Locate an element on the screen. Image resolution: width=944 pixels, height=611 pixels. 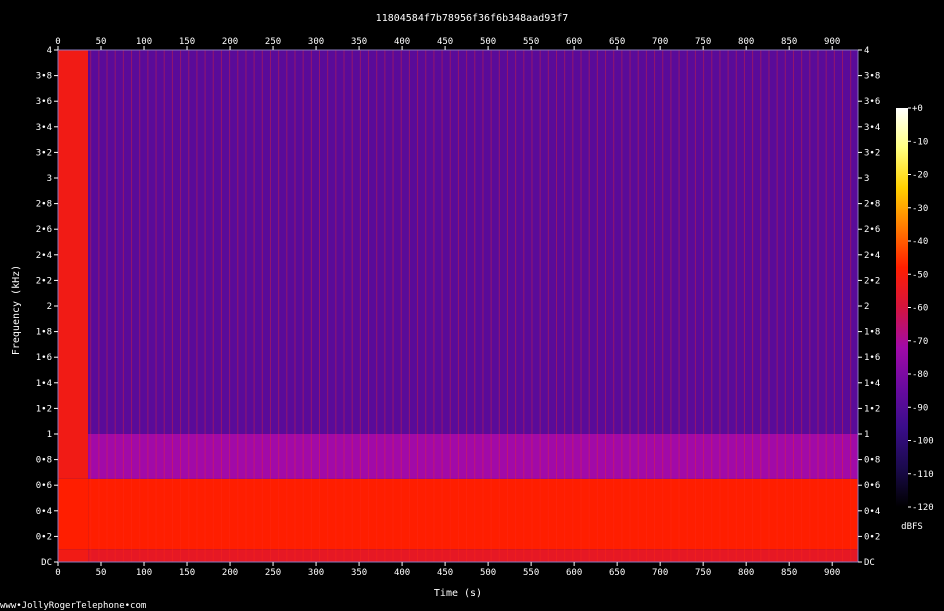
y-tick-label-right: 0•2 is located at coordinates (872, 537).